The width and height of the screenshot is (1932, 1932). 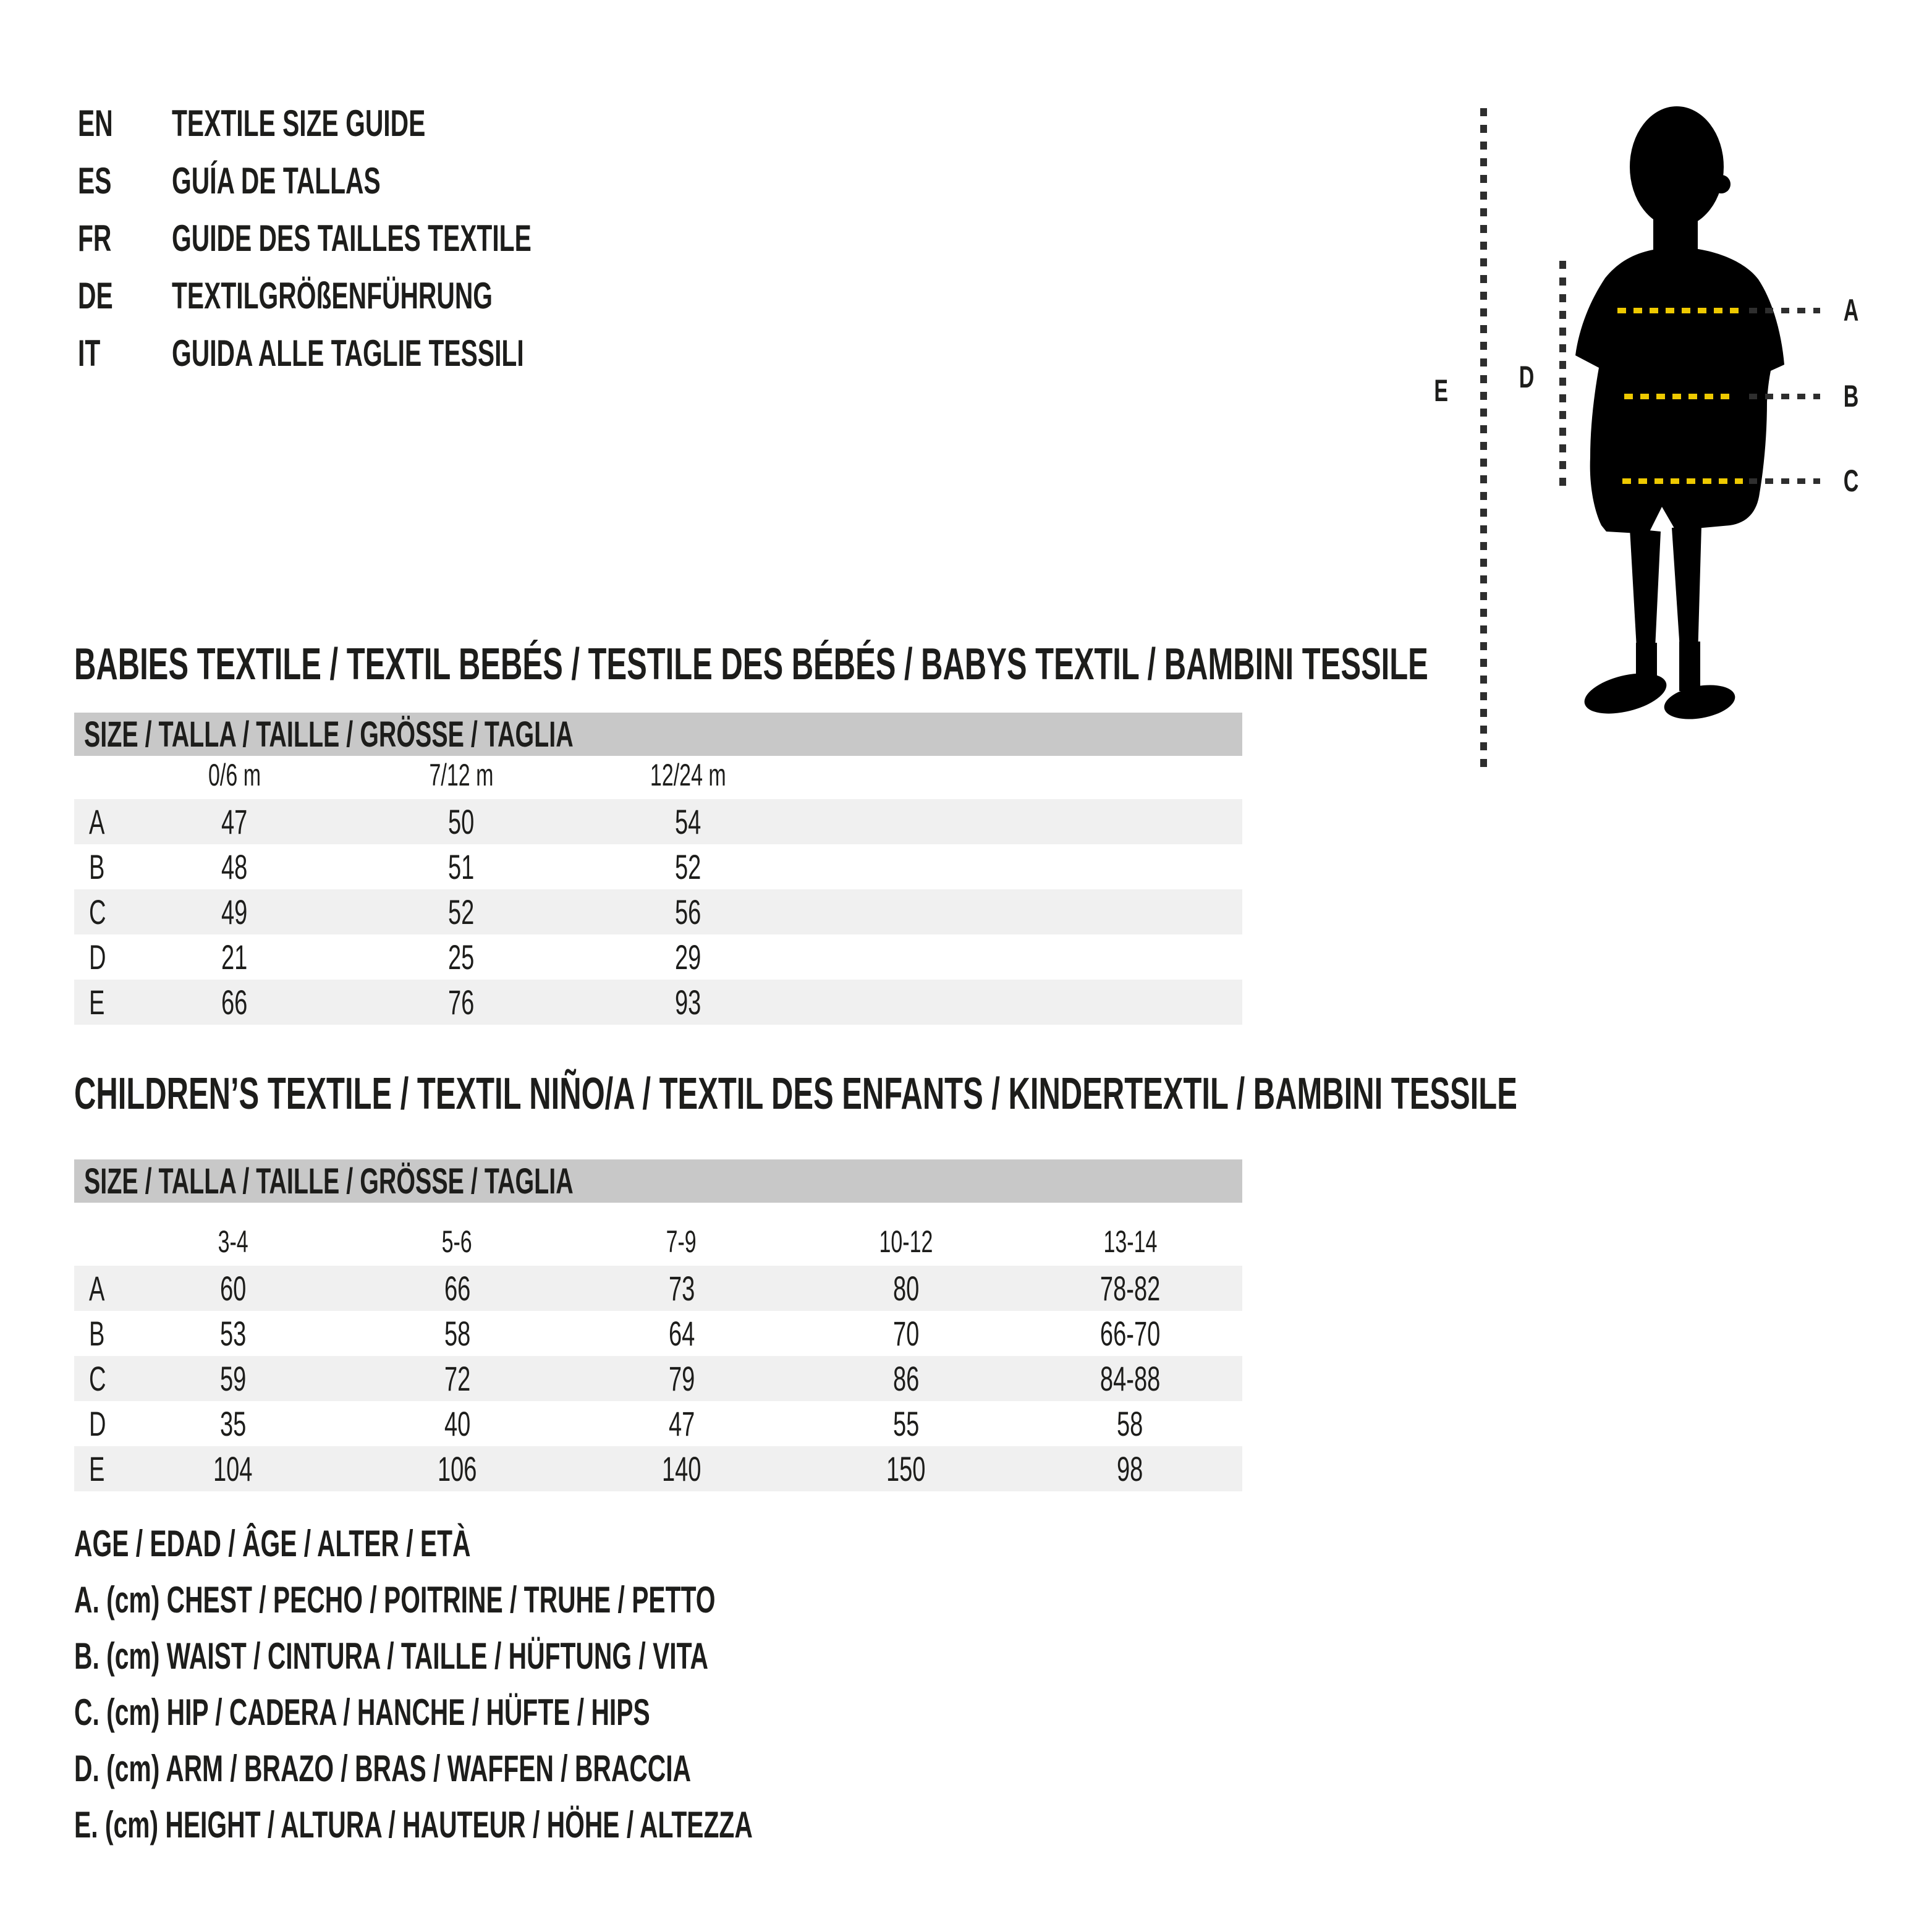 I want to click on size-cell: 104, so click(x=233, y=1468).